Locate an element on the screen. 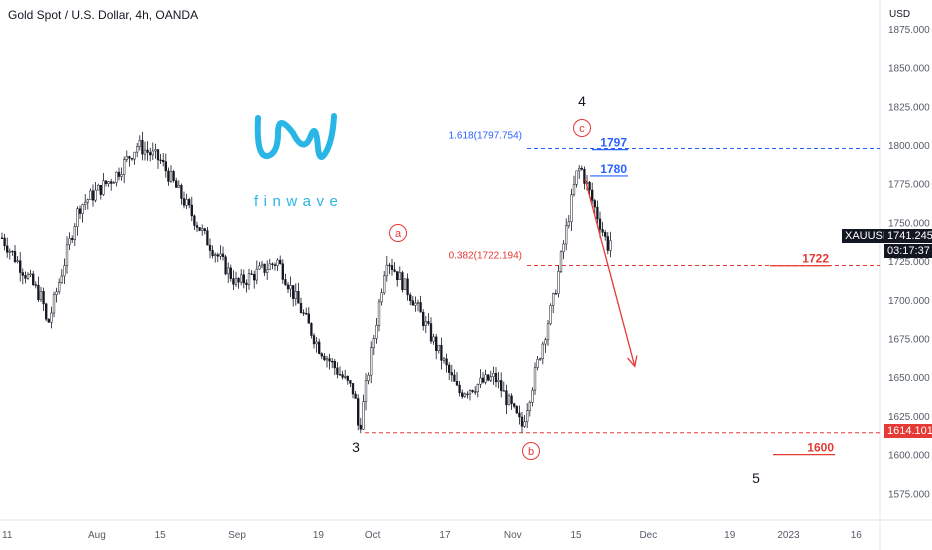 This screenshot has width=932, height=550. x-tick-label: 11 is located at coordinates (7, 535).